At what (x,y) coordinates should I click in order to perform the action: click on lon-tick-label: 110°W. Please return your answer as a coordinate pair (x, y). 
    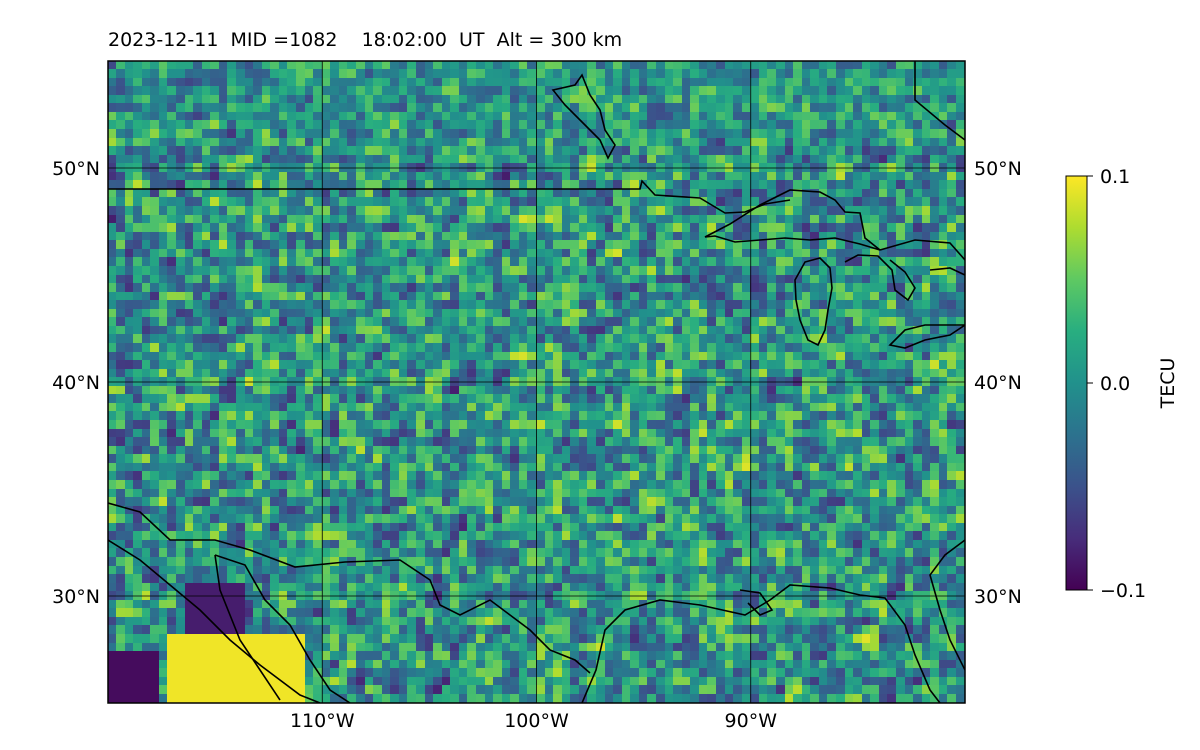
    Looking at the image, I should click on (322, 721).